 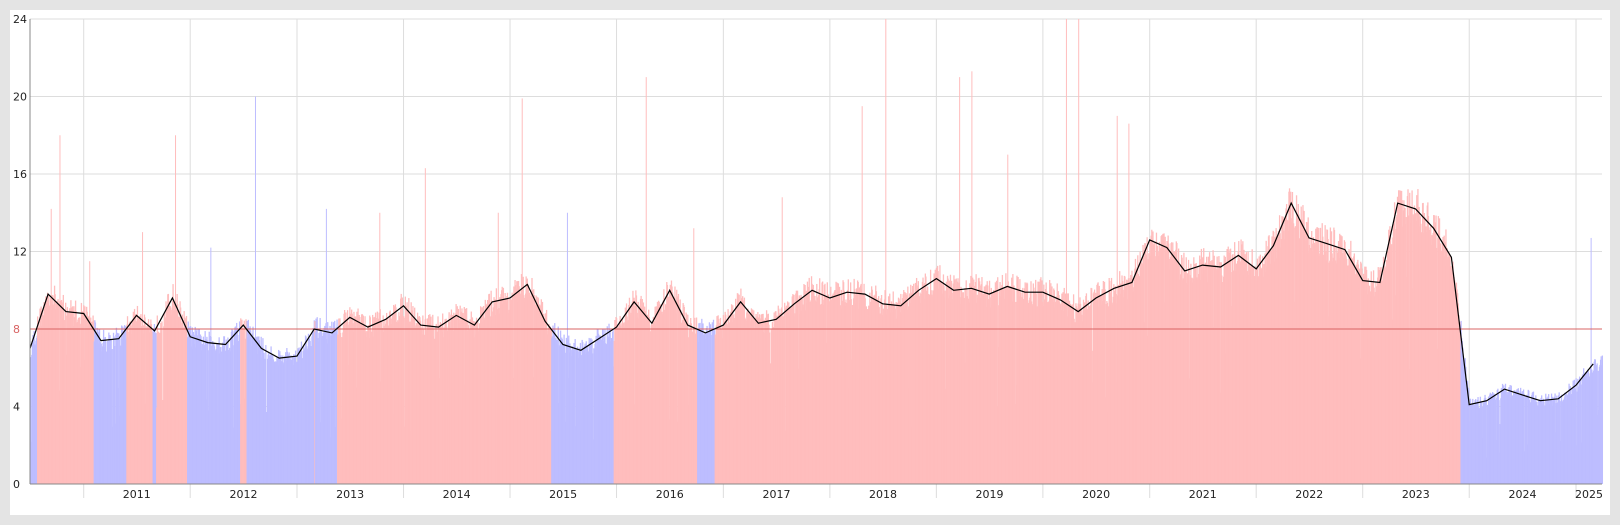 I want to click on y-tick-label: 4, so click(x=16, y=407).